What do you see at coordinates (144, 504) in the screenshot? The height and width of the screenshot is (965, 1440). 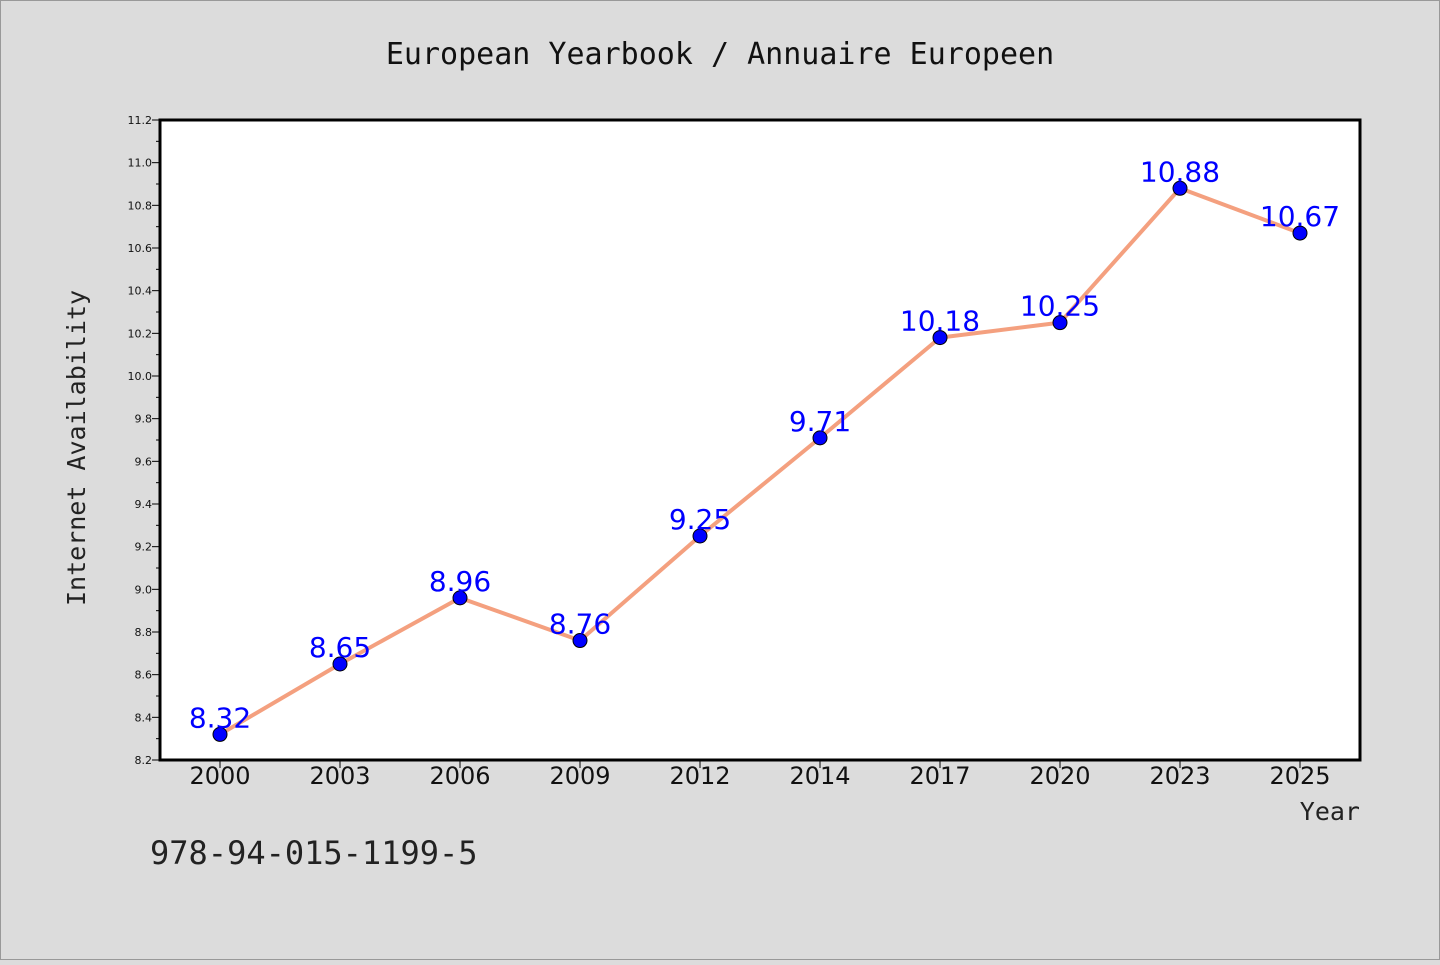 I see `y-tick-label: 9.4` at bounding box center [144, 504].